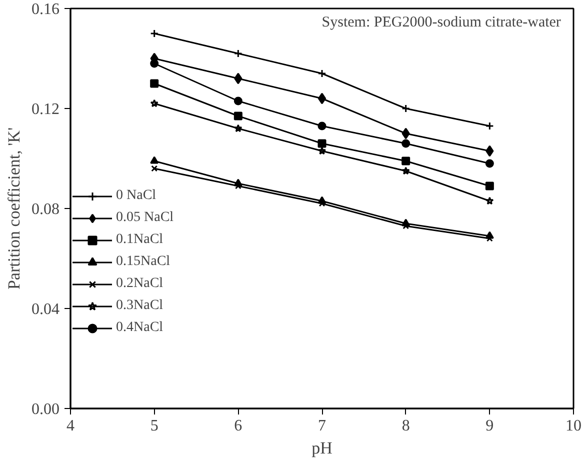 This screenshot has width=583, height=460. Describe the element at coordinates (238, 426) in the screenshot. I see `x-tick-label: 6` at that location.